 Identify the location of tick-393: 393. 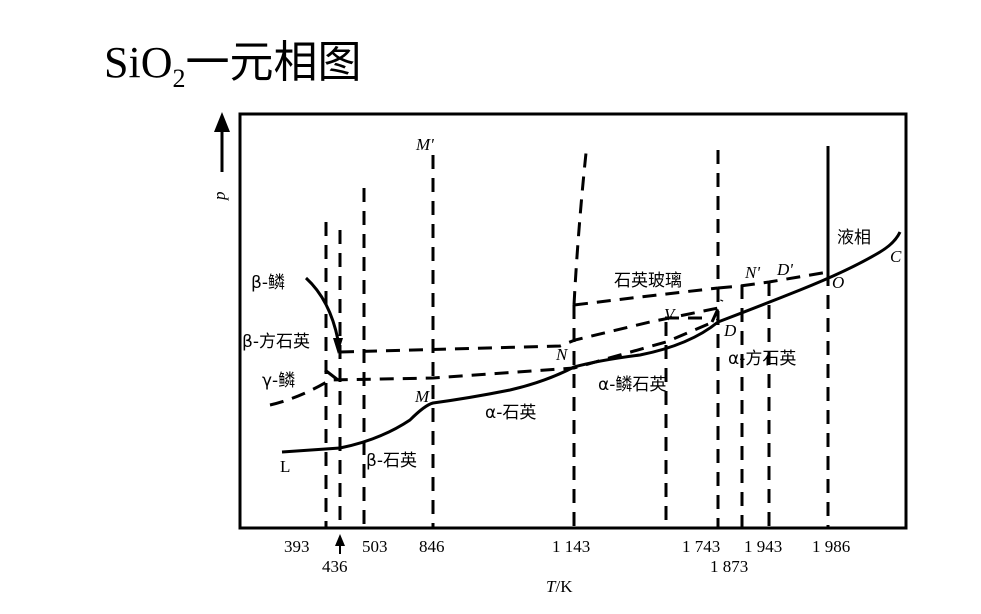
(297, 546).